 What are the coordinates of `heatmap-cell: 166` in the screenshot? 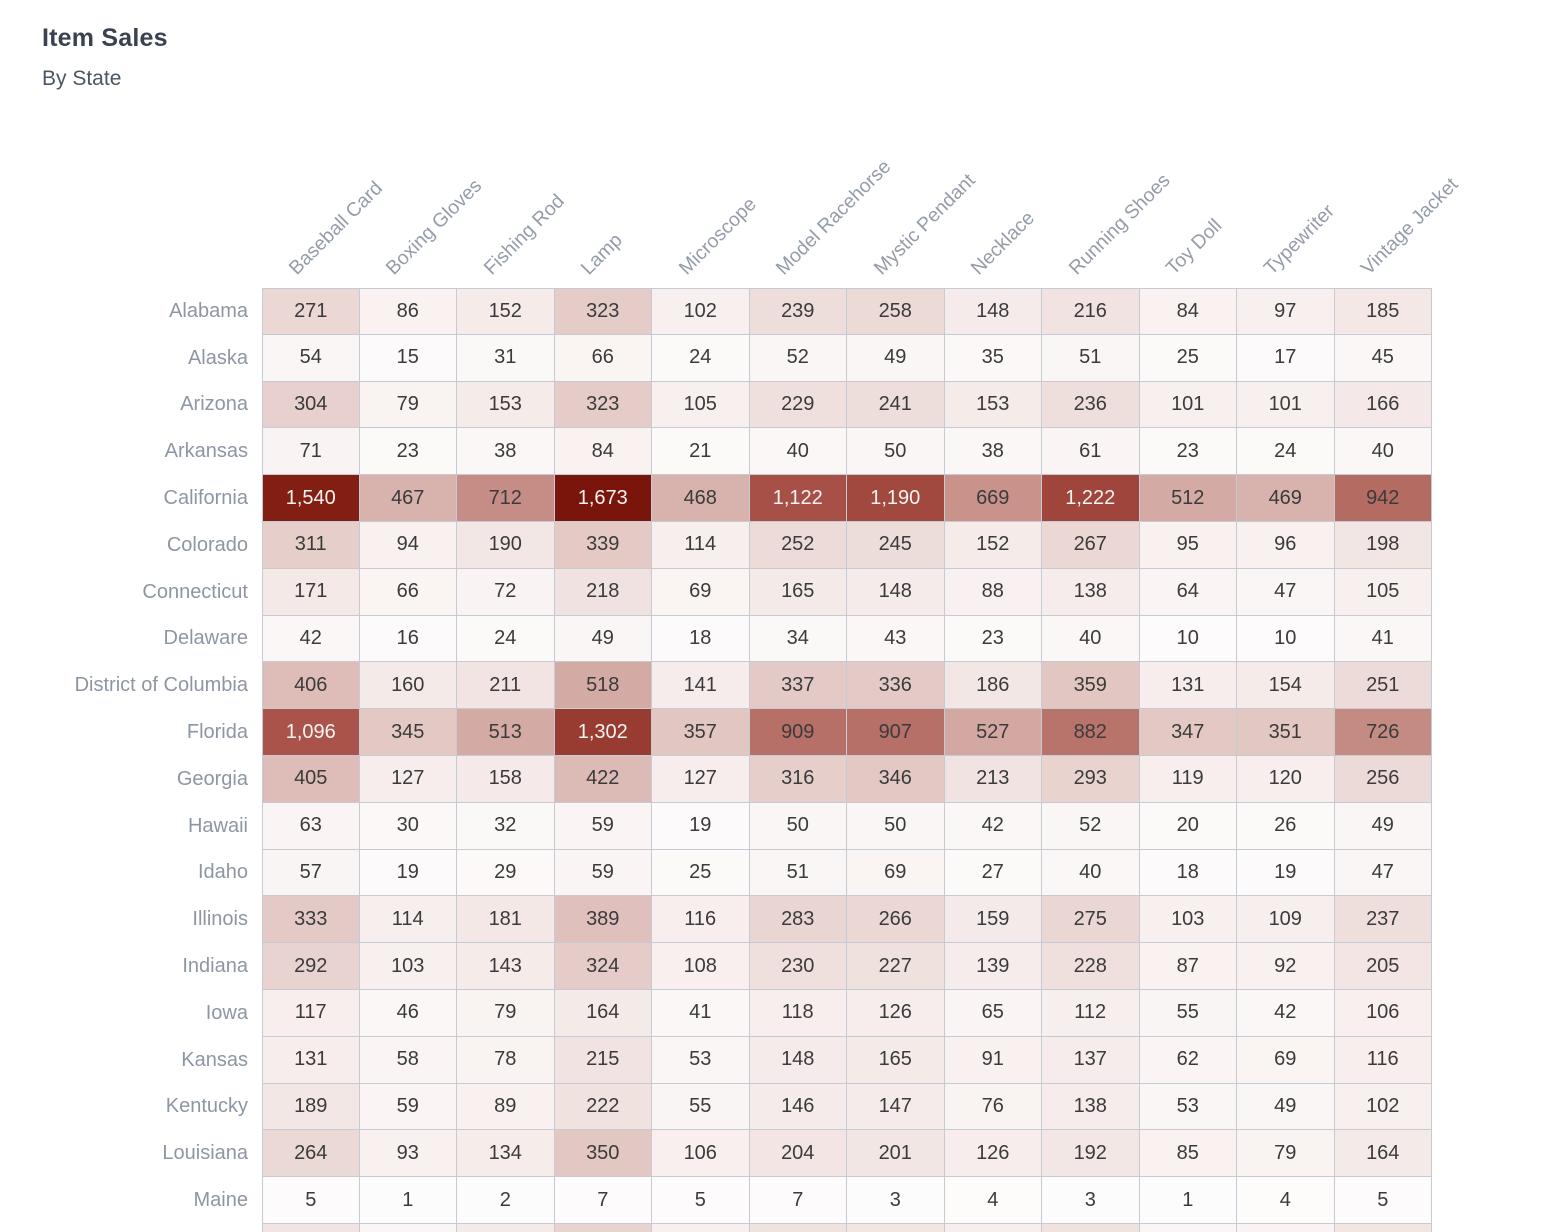 It's located at (1383, 405).